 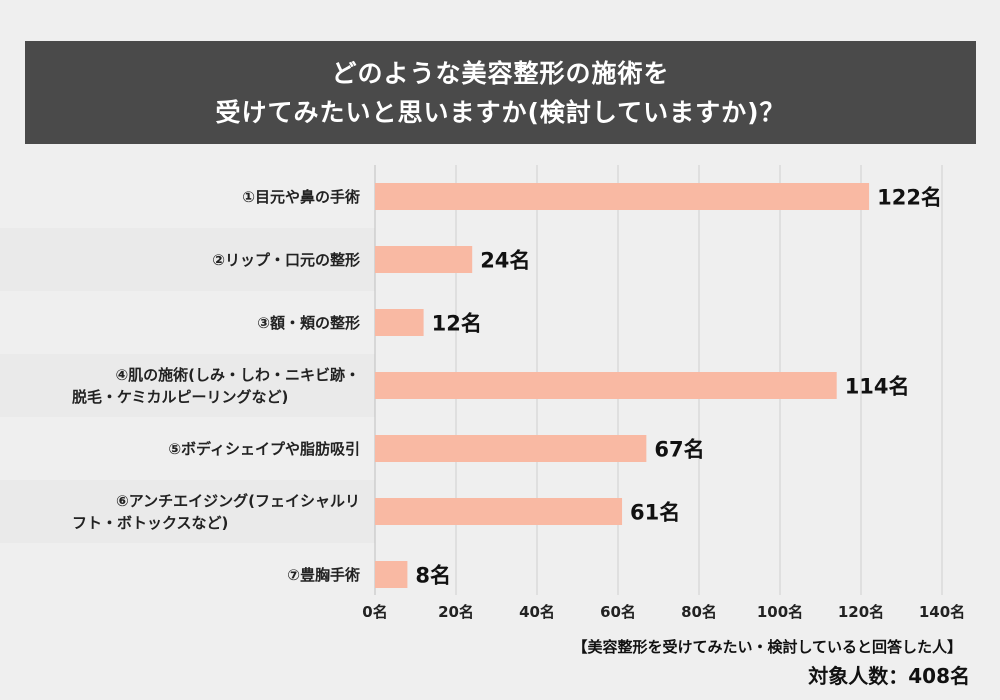 What do you see at coordinates (909, 198) in the screenshot?
I see `bar-value-label: 122名` at bounding box center [909, 198].